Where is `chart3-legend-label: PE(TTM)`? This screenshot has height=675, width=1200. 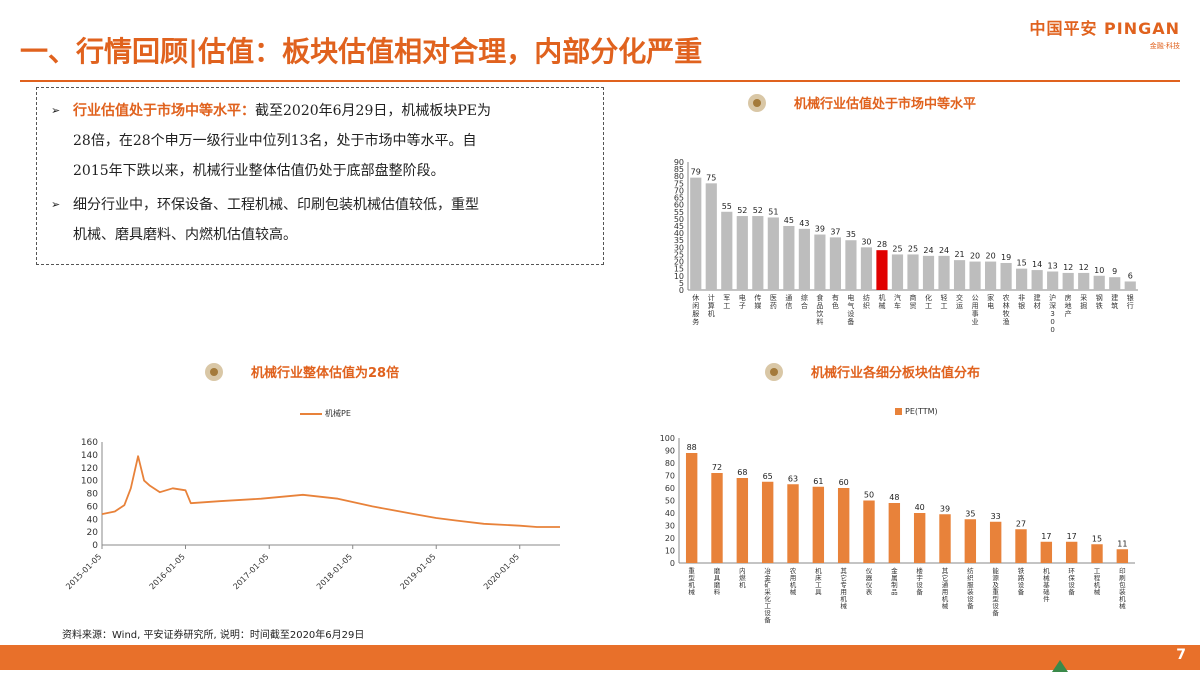 chart3-legend-label: PE(TTM) is located at coordinates (921, 411).